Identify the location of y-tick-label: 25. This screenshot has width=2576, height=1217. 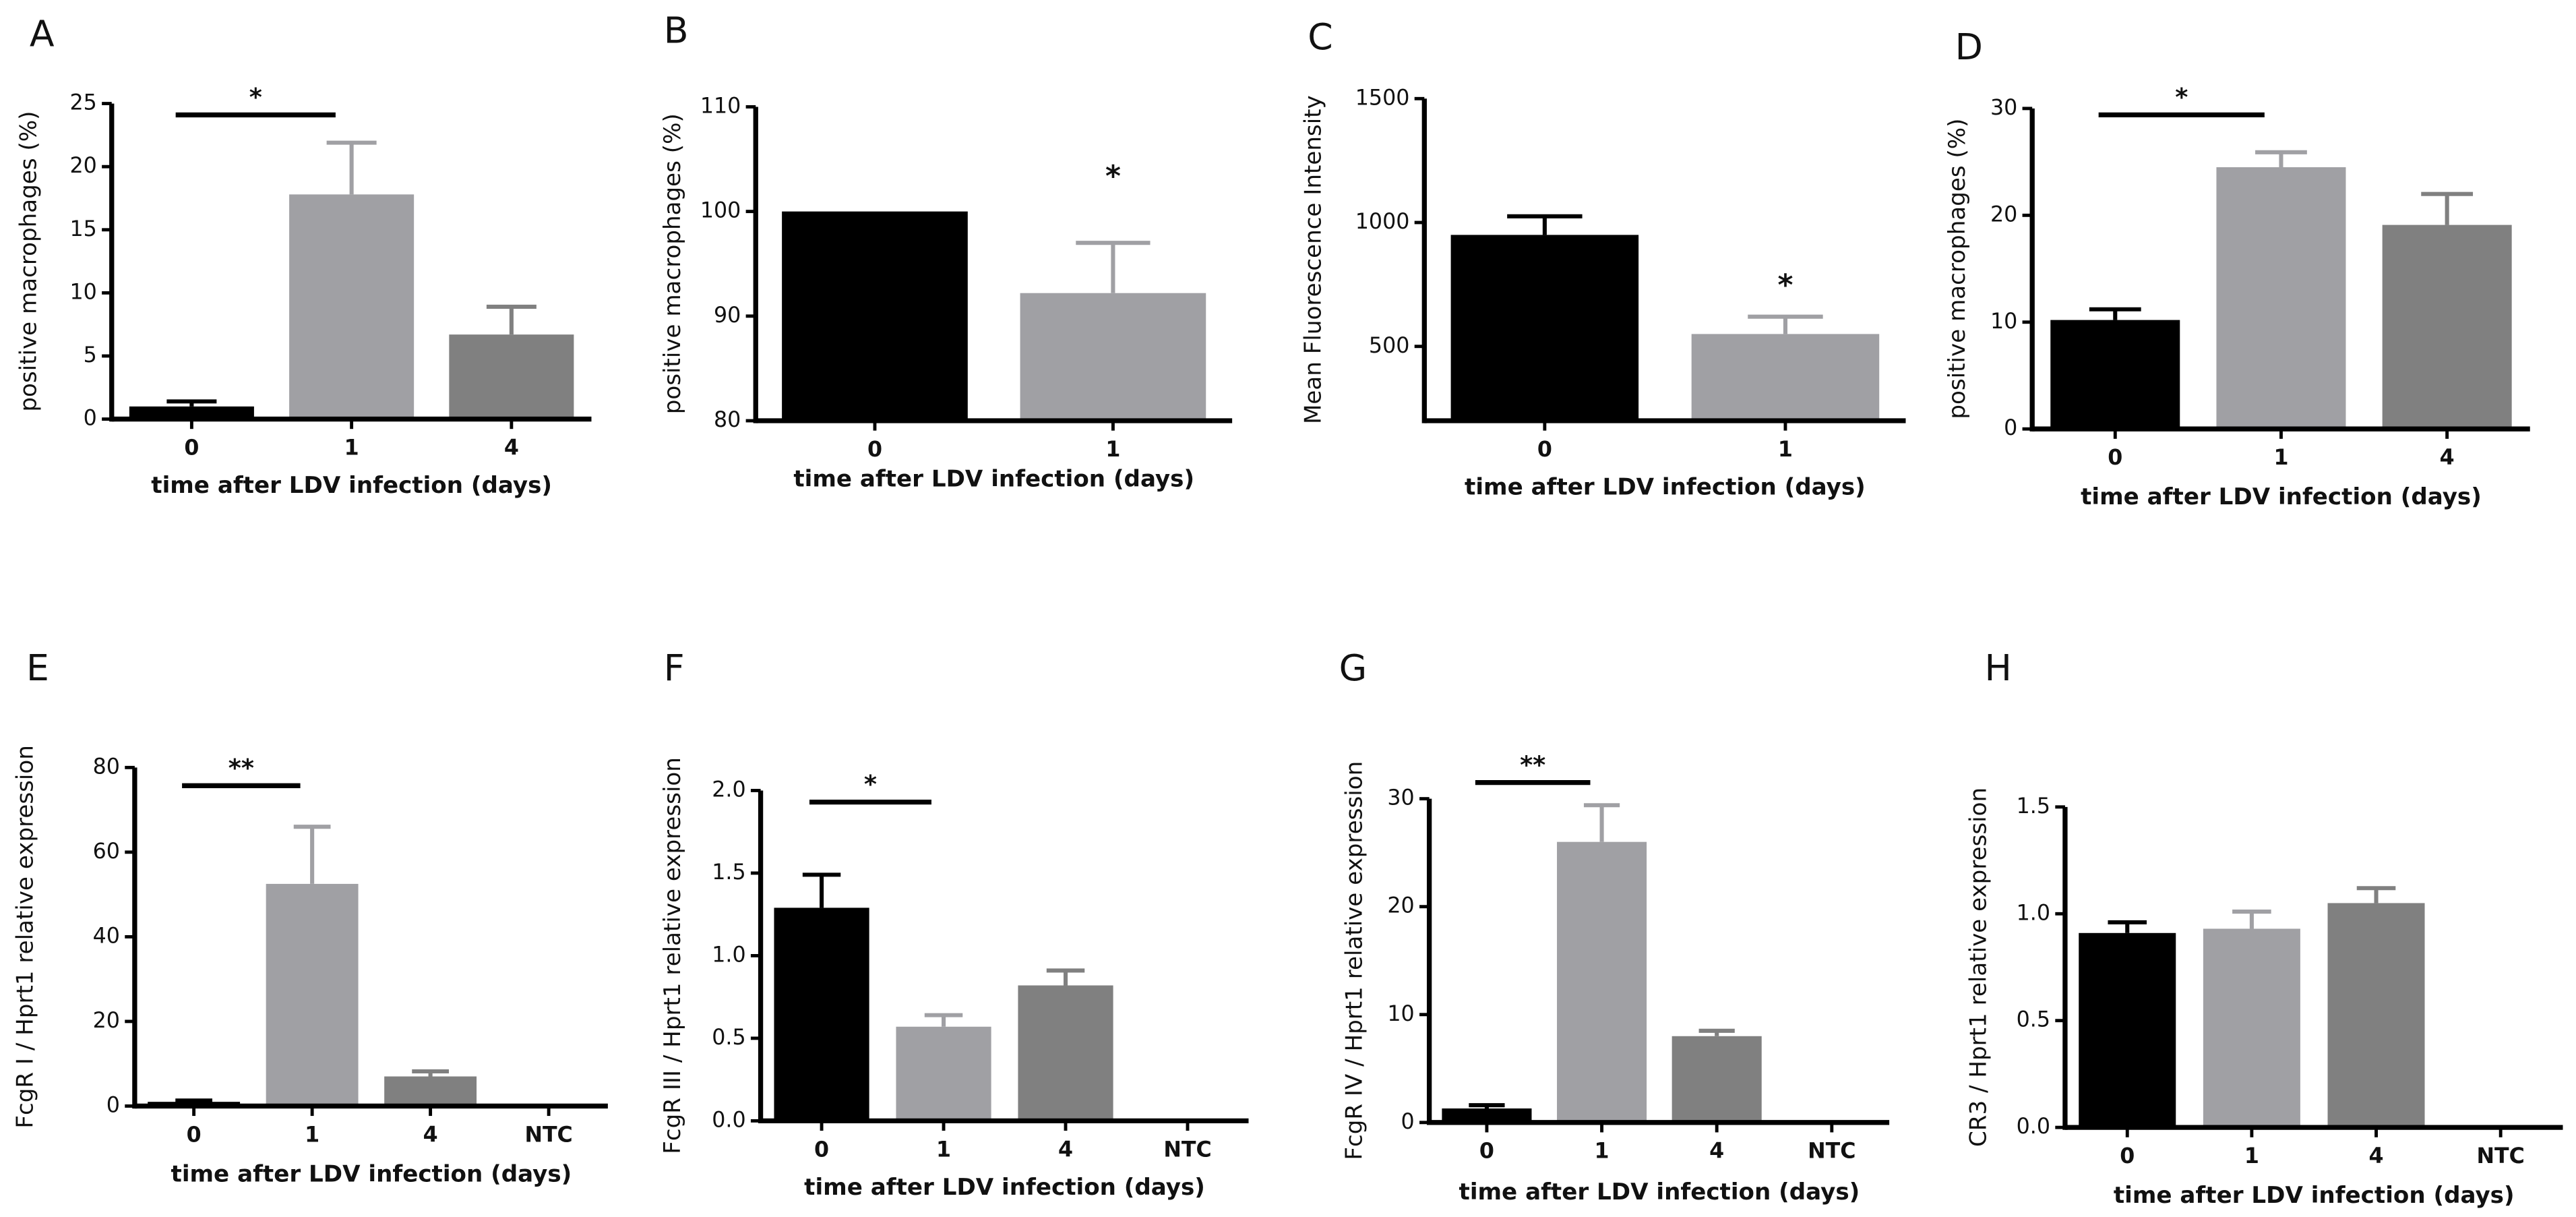
(84, 103).